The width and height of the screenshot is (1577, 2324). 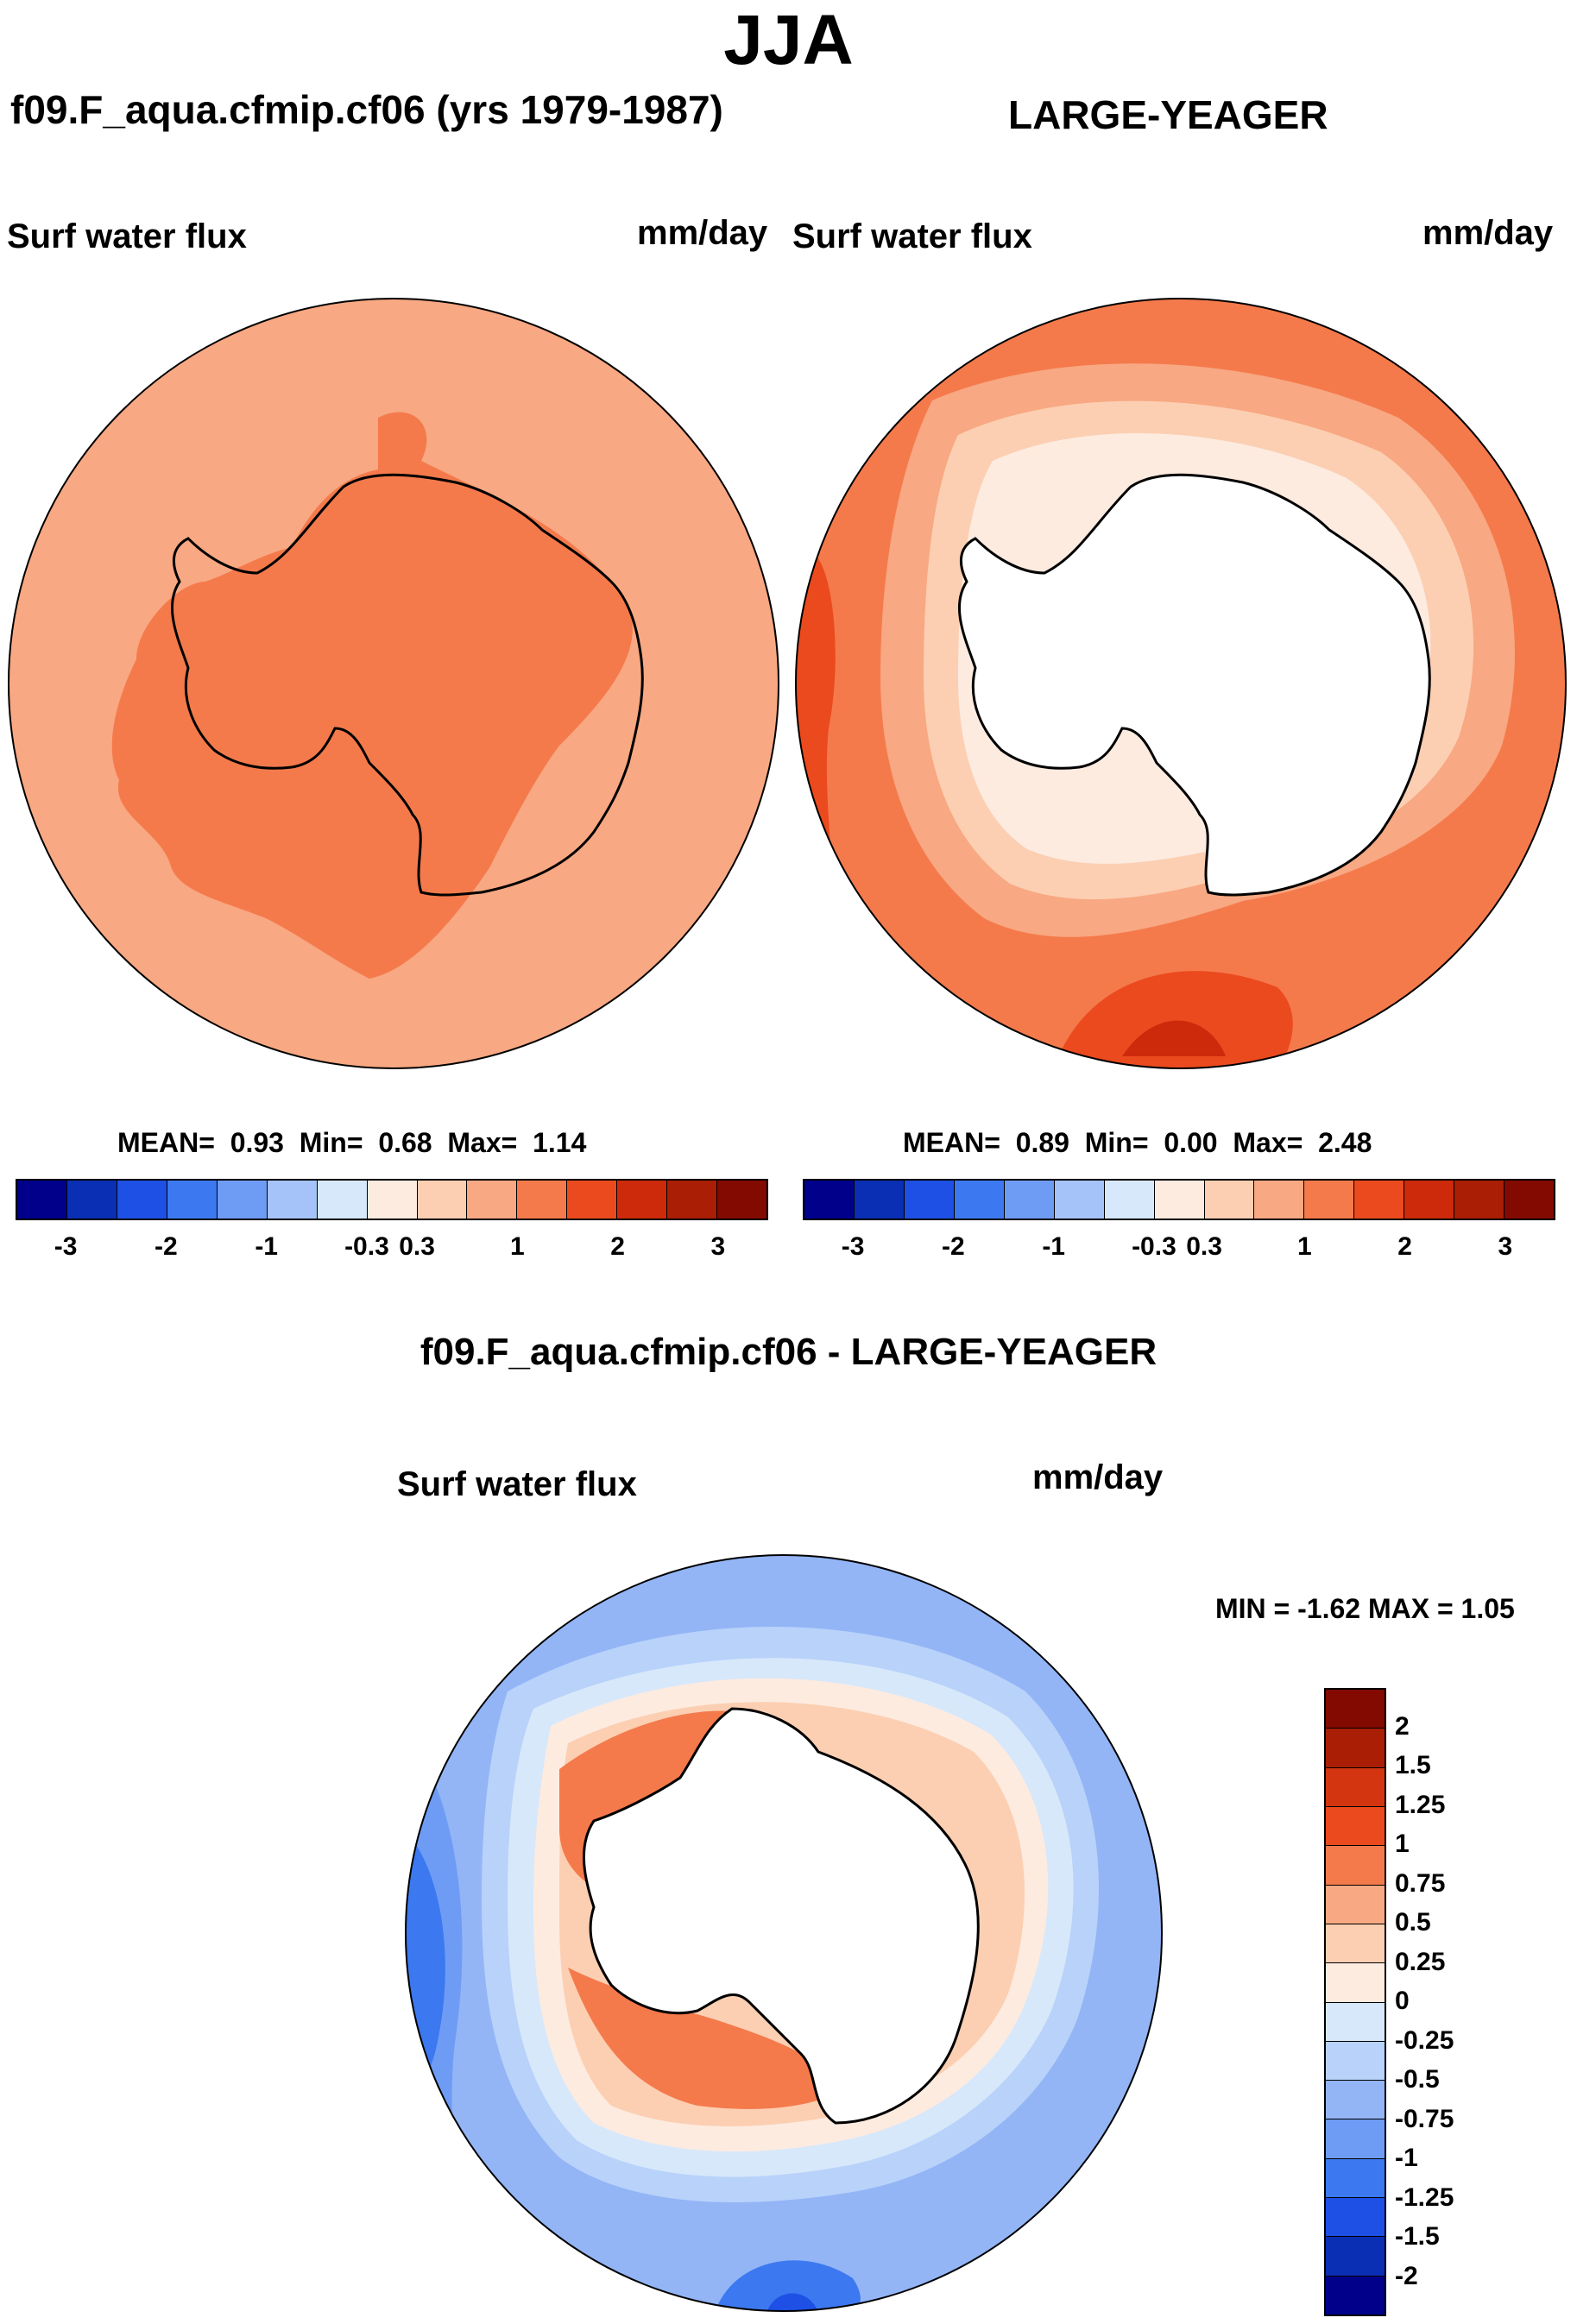 I want to click on colorbar-tick-label: -0.75, so click(x=1424, y=2118).